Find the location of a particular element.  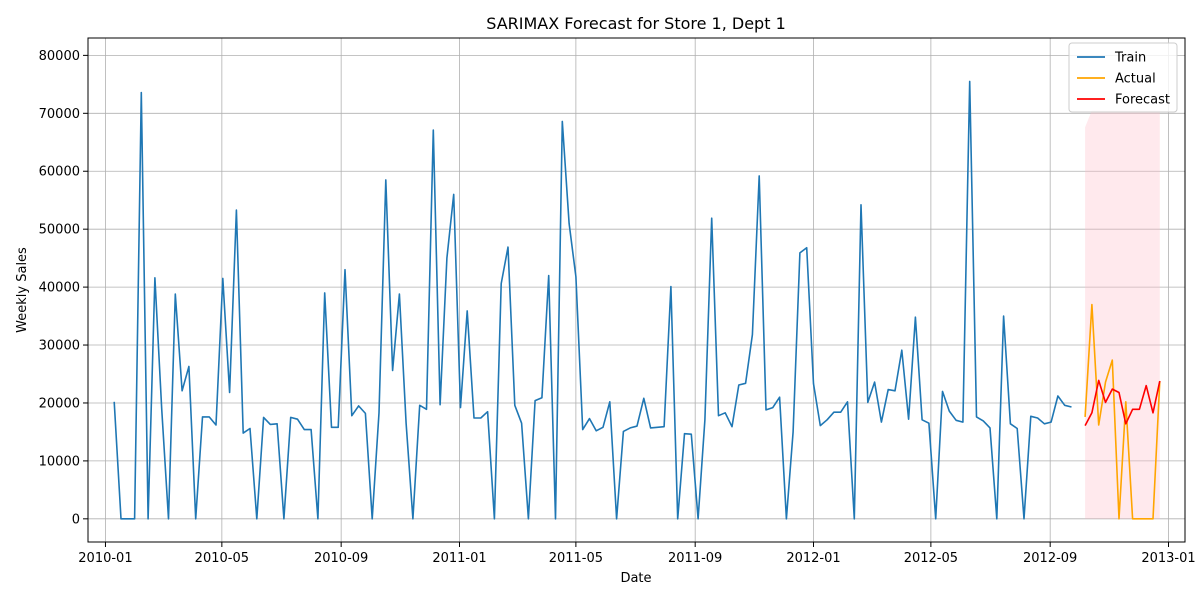

legend-label-train: Train is located at coordinates (1130, 58).